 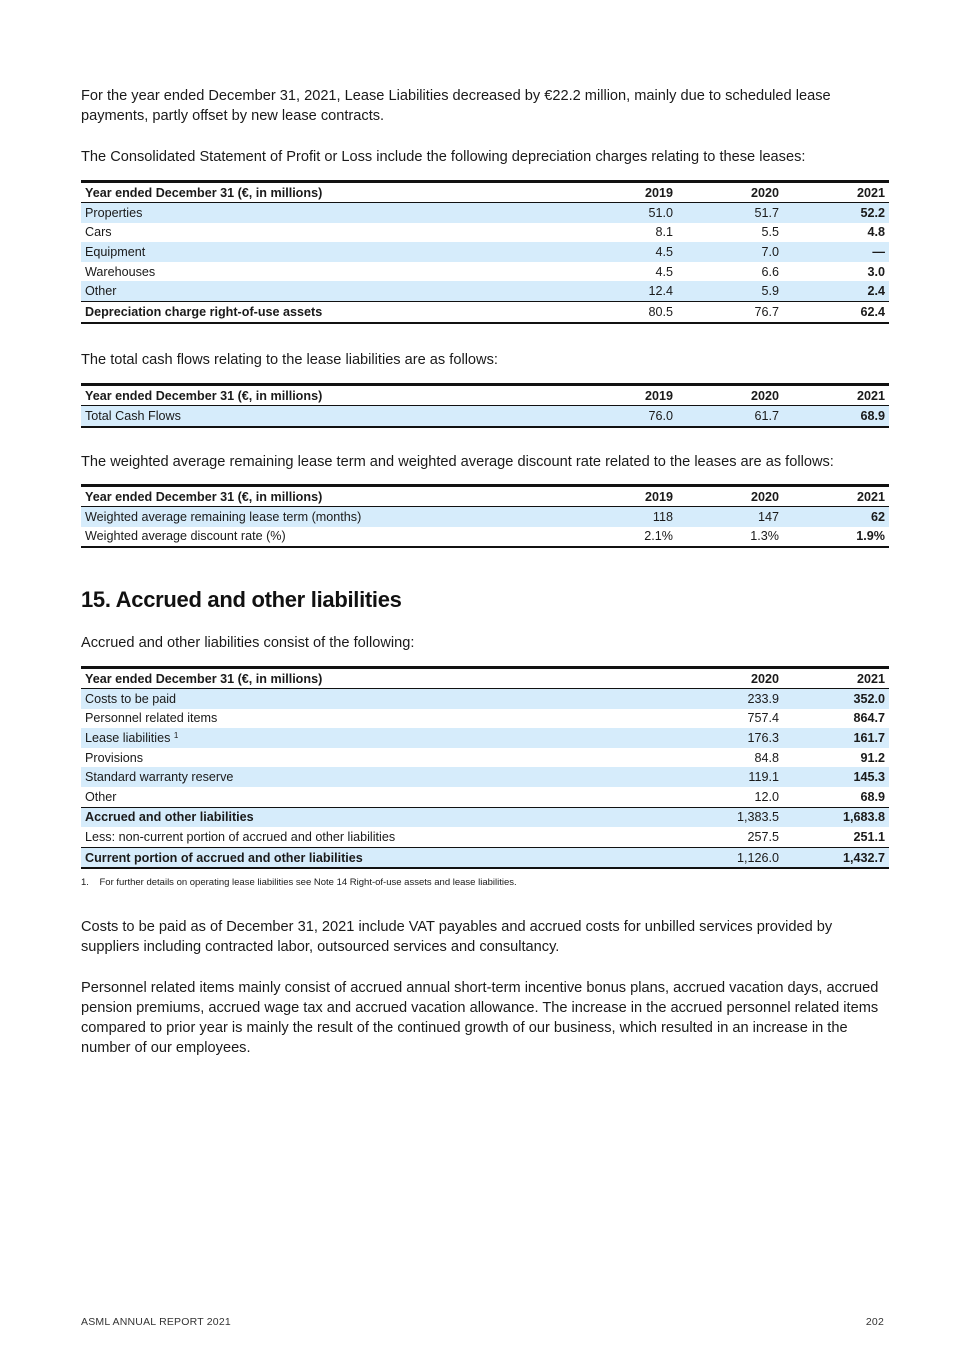 I want to click on row-label: Lease liabilities, so click(x=128, y=737).